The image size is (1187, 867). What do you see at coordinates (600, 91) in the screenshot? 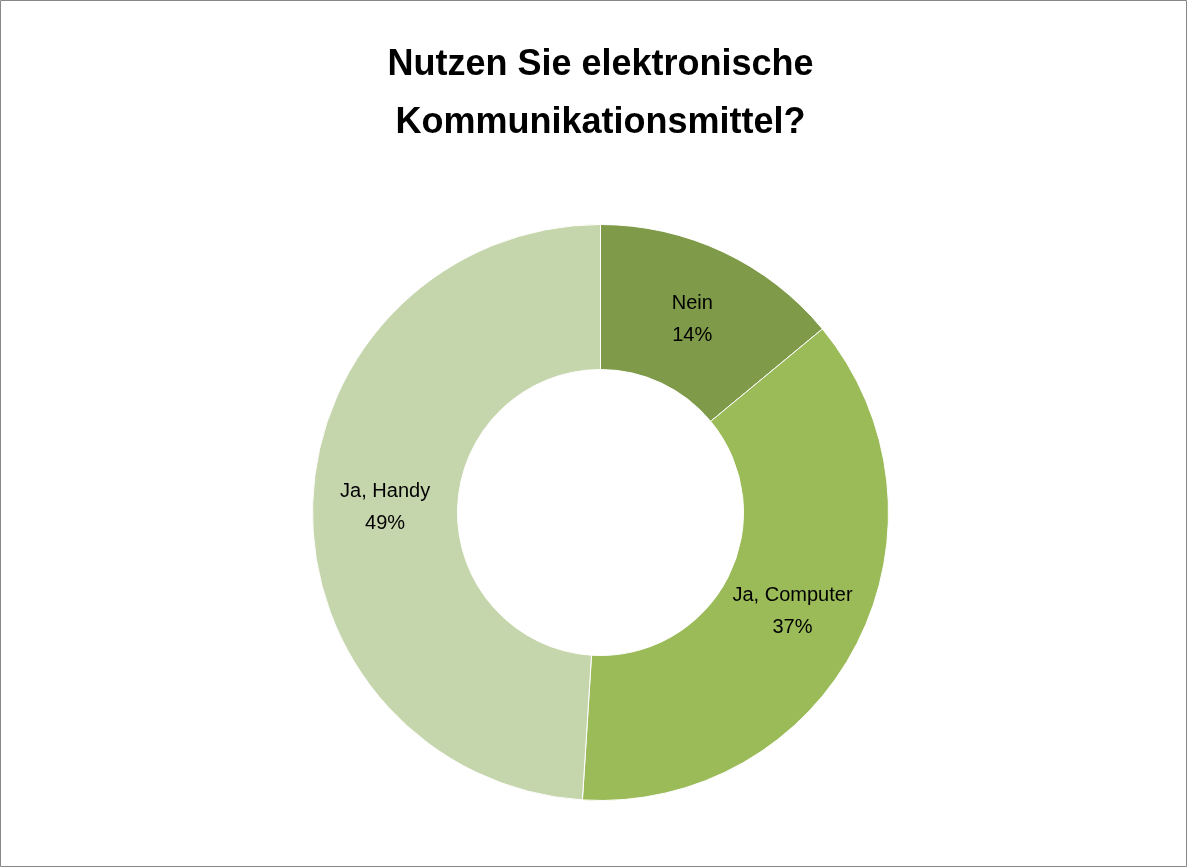
I see `chart-title: Nutzen Sie elektronische Kommunikationsmittel?` at bounding box center [600, 91].